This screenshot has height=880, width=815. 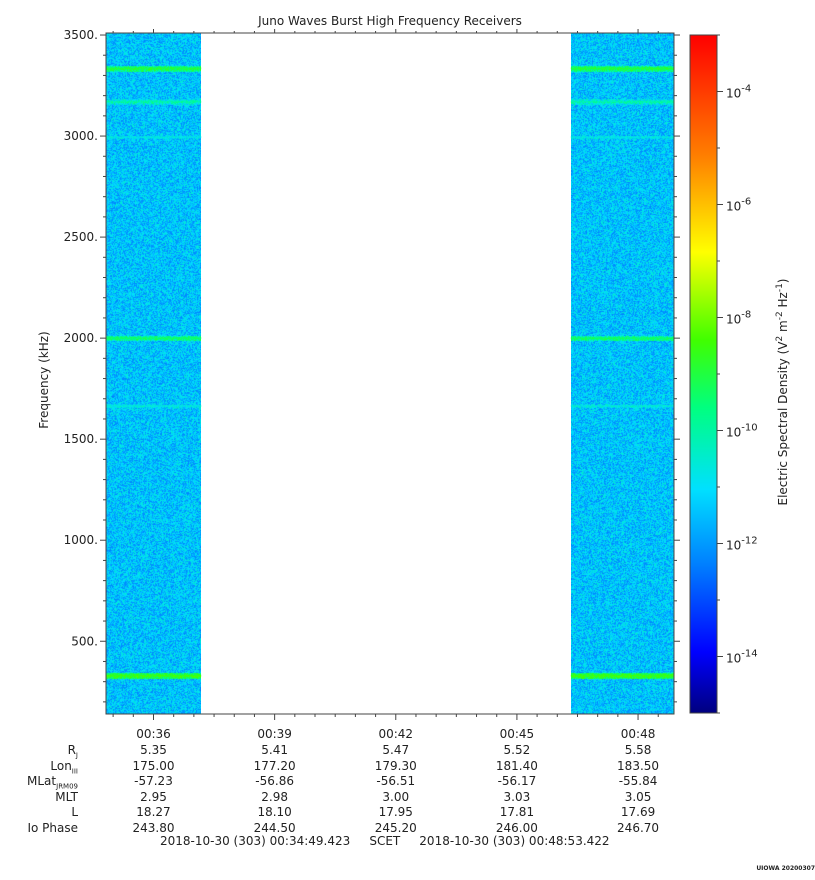 What do you see at coordinates (638, 827) in the screenshot?
I see `ephem-value: 246.70` at bounding box center [638, 827].